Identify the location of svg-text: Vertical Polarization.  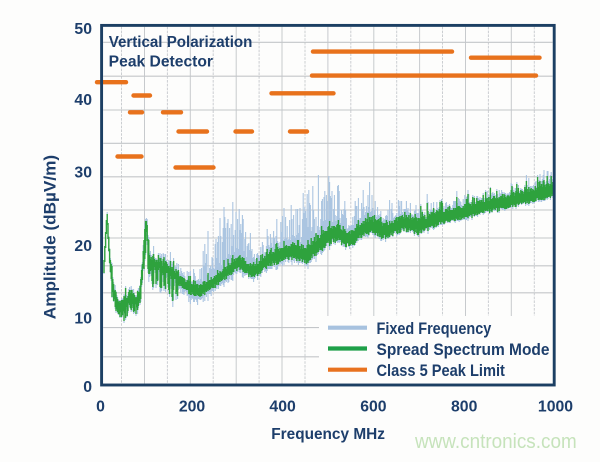
(181, 42).